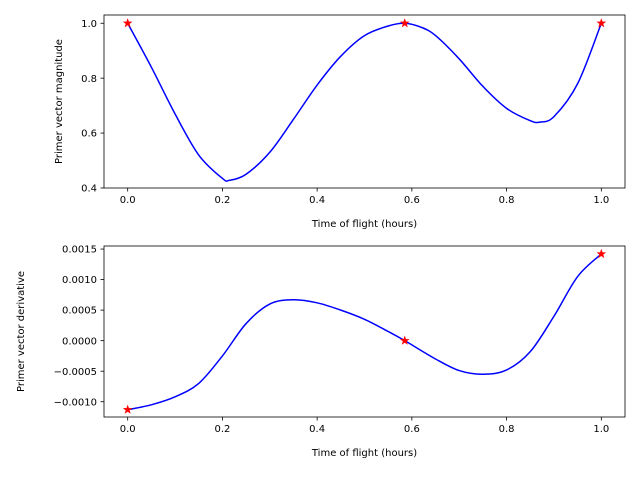 The width and height of the screenshot is (640, 480). What do you see at coordinates (59, 101) in the screenshot?
I see `y-axis-label: Primer vector magnitude` at bounding box center [59, 101].